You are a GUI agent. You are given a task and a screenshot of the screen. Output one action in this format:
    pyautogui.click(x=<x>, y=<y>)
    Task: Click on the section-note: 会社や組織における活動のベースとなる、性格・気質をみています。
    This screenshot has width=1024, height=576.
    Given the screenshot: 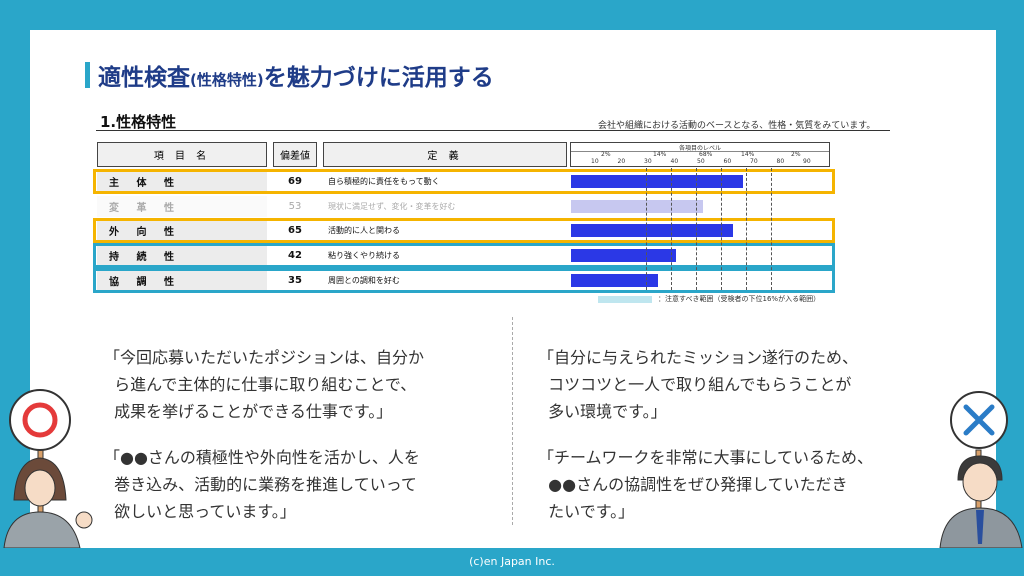 What is the action you would take?
    pyautogui.click(x=737, y=126)
    